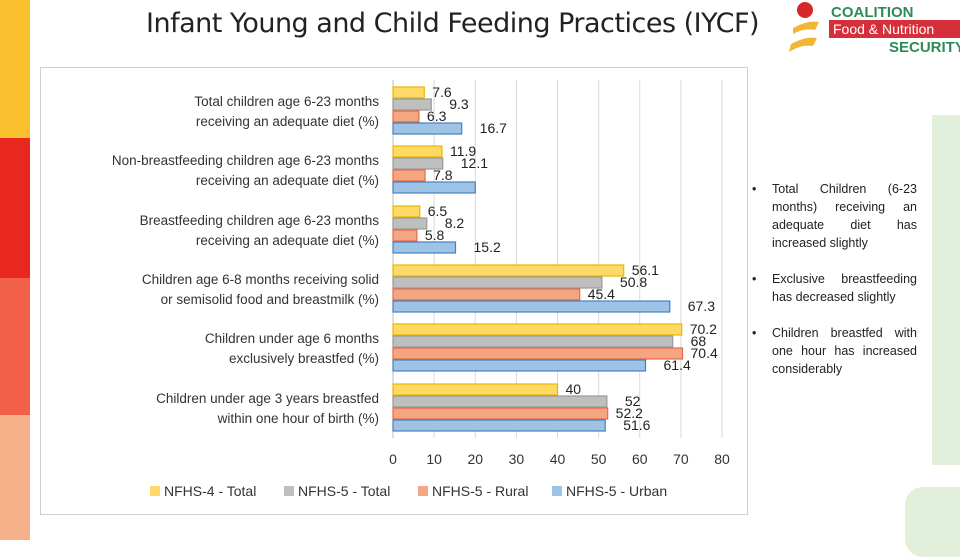  What do you see at coordinates (636, 425) in the screenshot?
I see `data-label: 51.6` at bounding box center [636, 425].